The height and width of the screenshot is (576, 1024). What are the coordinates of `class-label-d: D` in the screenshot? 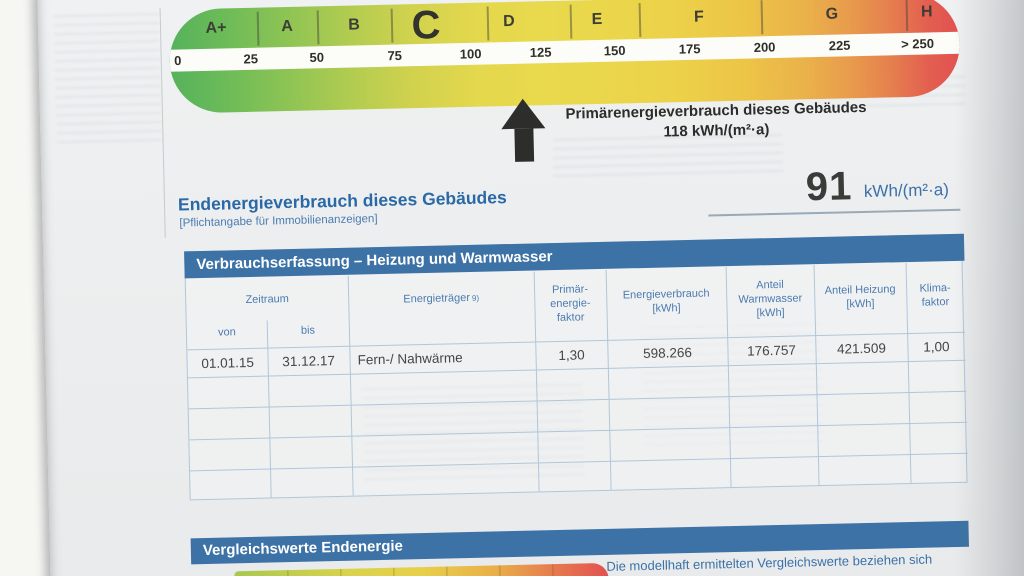 It's located at (508, 21).